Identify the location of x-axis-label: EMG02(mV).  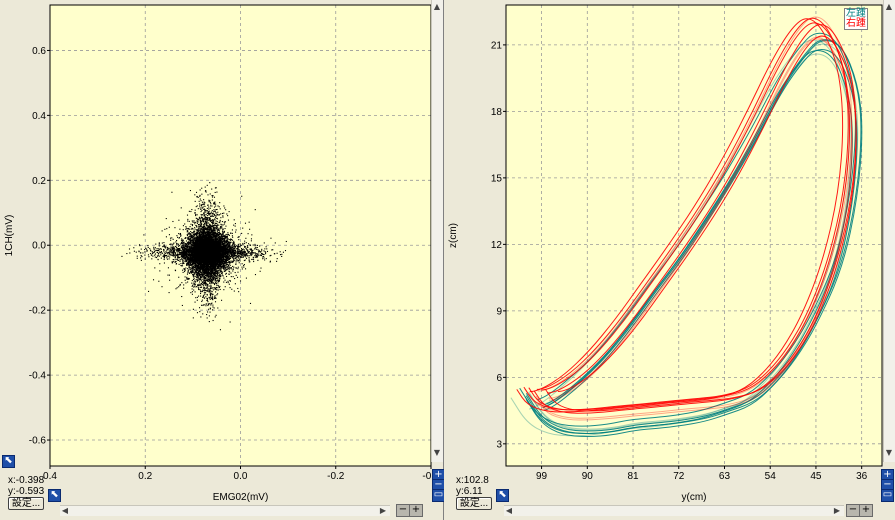
(241, 497).